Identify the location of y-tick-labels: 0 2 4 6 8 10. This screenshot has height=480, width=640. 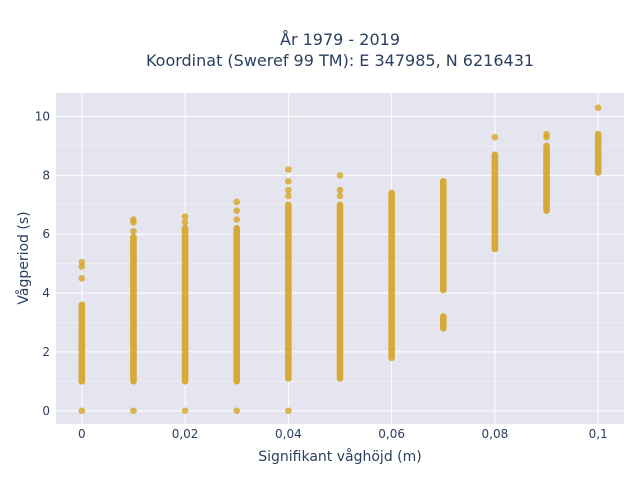
(42, 264).